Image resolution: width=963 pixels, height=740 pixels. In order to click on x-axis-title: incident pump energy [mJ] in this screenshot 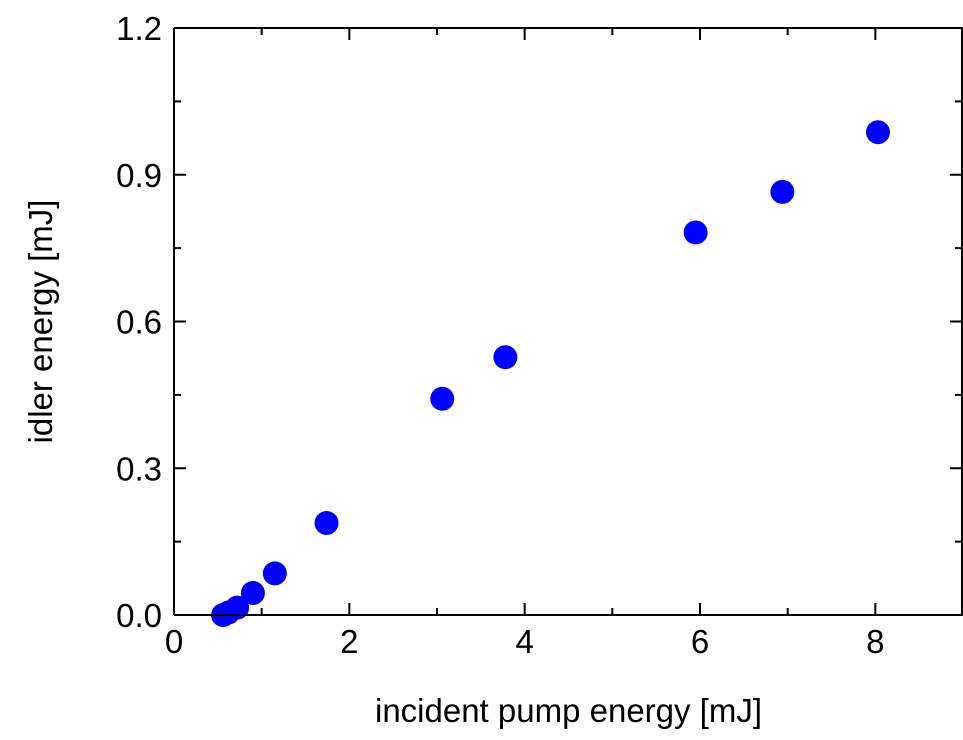, I will do `click(568, 710)`.